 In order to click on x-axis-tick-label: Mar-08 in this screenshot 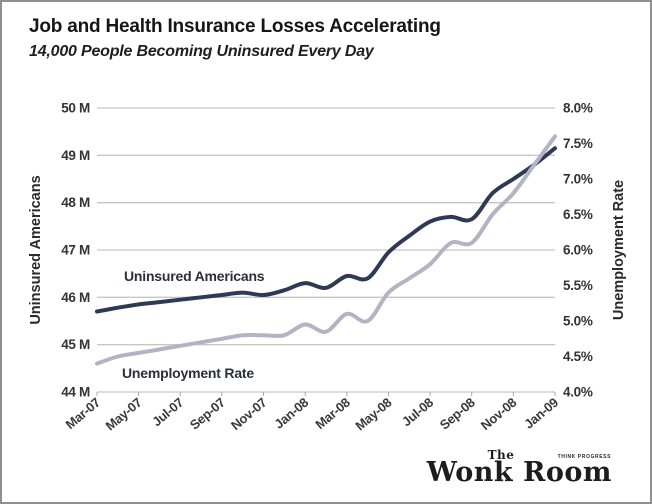, I will do `click(332, 413)`.